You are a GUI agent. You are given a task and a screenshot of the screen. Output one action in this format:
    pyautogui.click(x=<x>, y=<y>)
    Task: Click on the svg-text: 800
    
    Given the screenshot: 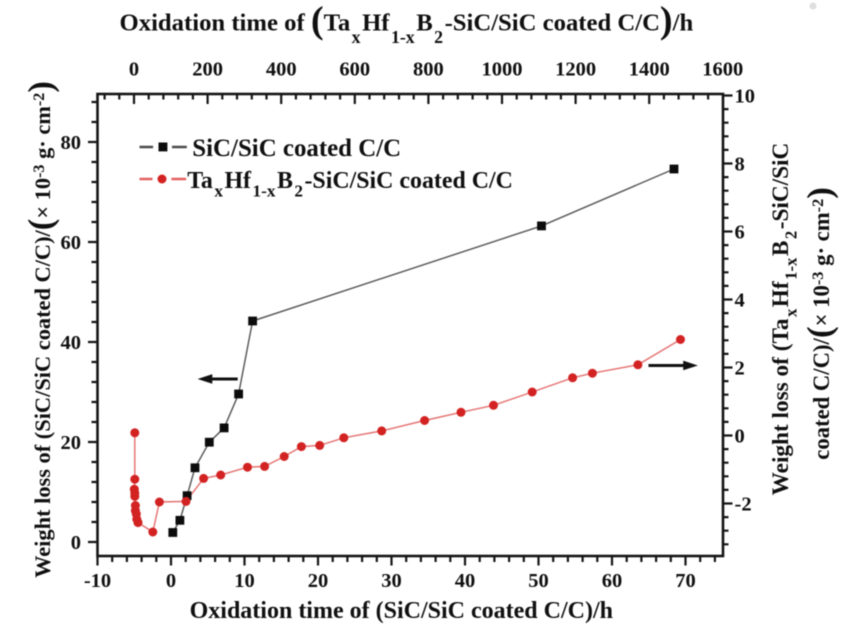 What is the action you would take?
    pyautogui.click(x=428, y=70)
    